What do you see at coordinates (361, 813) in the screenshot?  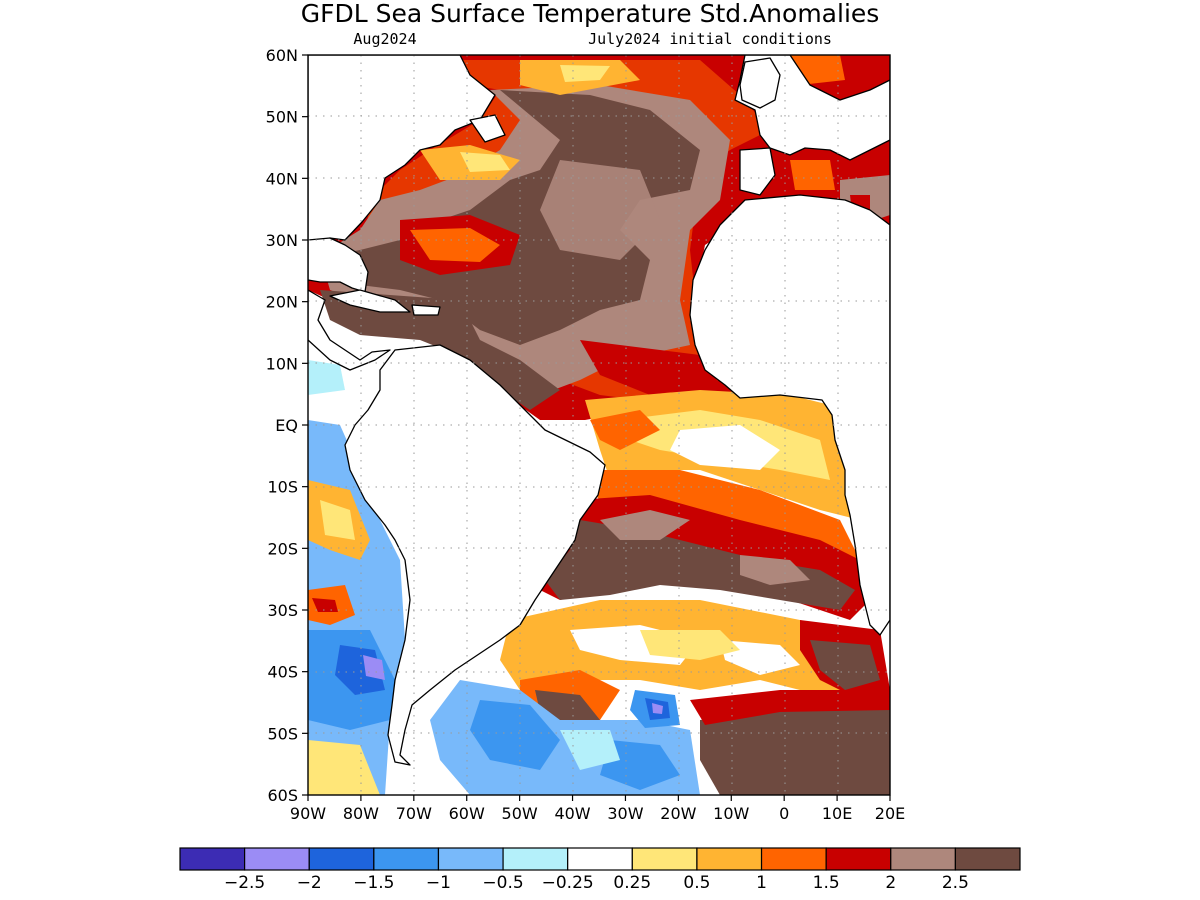 I see `lon-tick-label: 80W` at bounding box center [361, 813].